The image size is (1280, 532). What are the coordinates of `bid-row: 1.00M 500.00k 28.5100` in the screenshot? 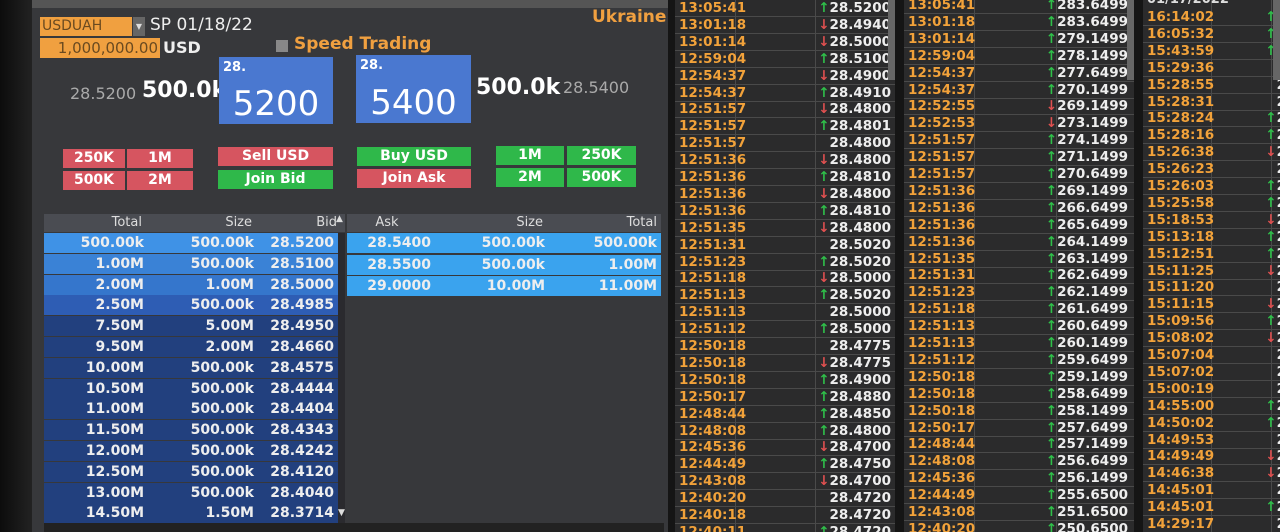 It's located at (191, 263).